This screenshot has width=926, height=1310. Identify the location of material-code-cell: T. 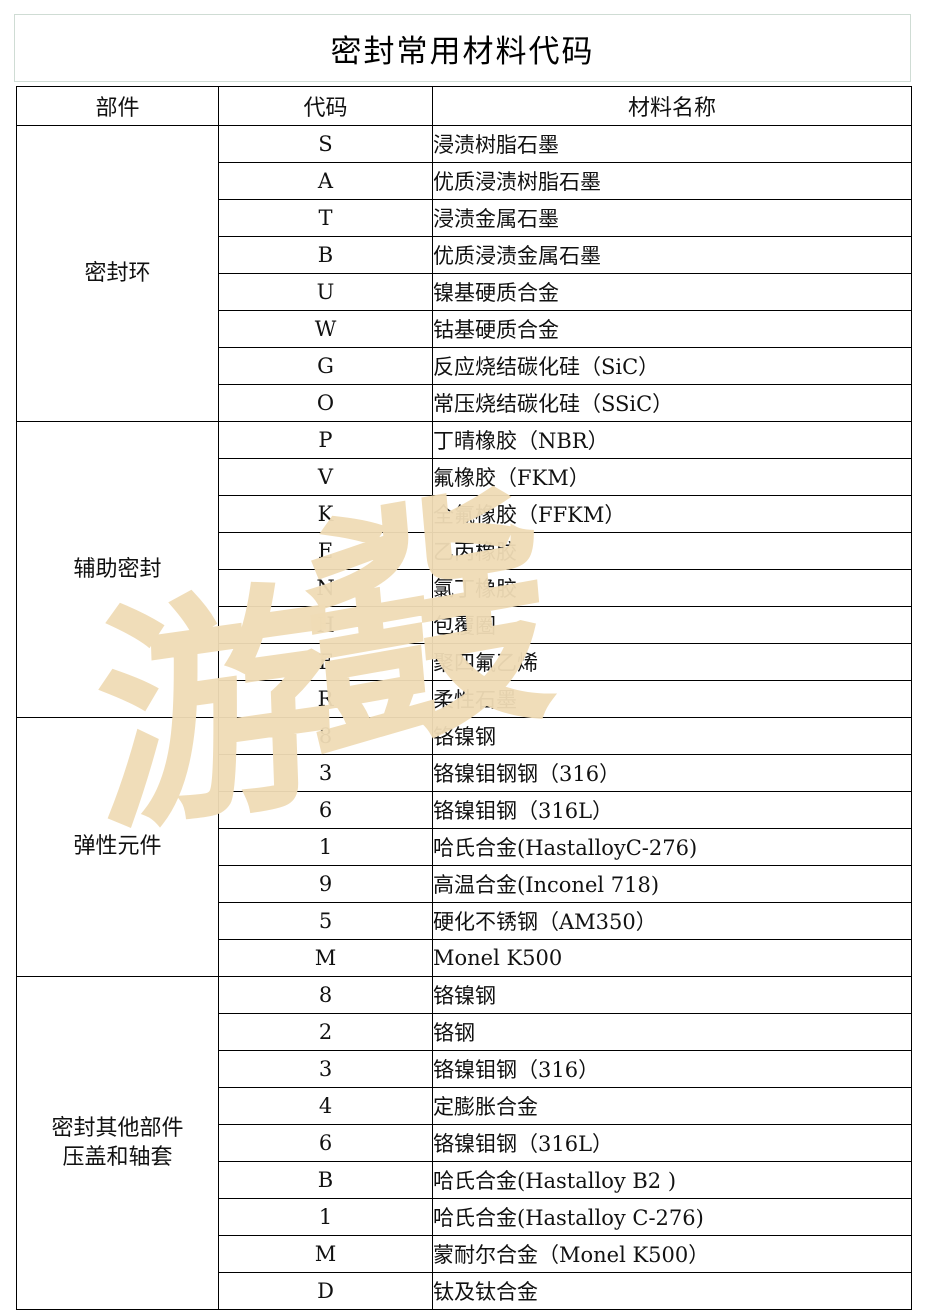
(325, 218).